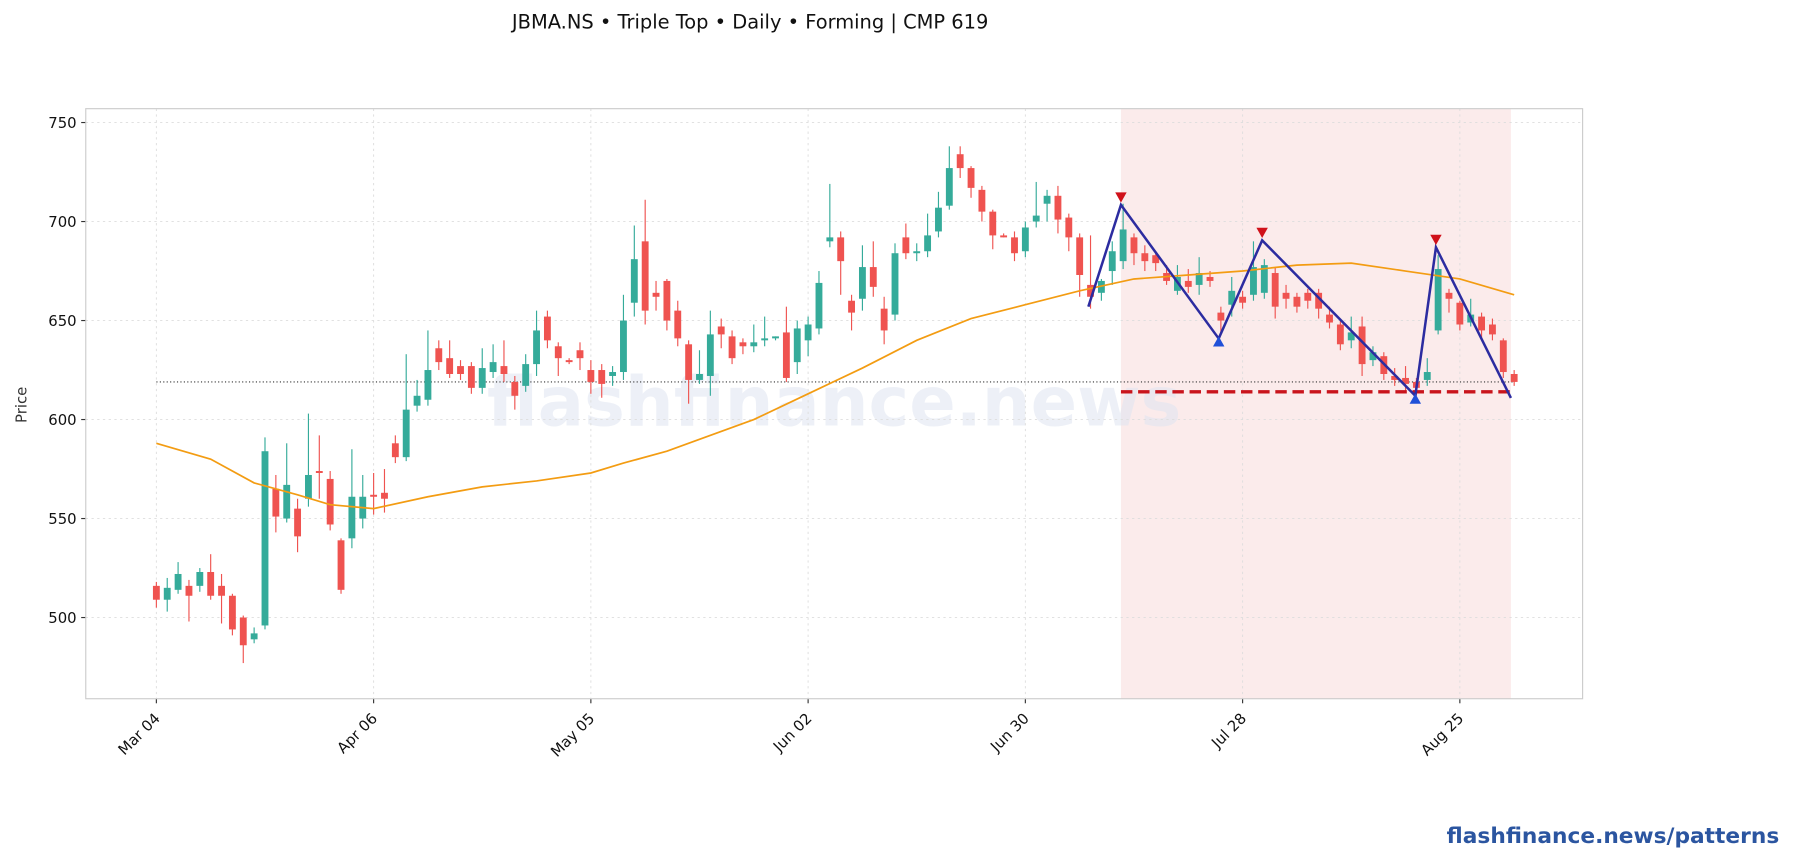 Image resolution: width=1793 pixels, height=860 pixels. I want to click on pattern-line, so click(1300, 300).